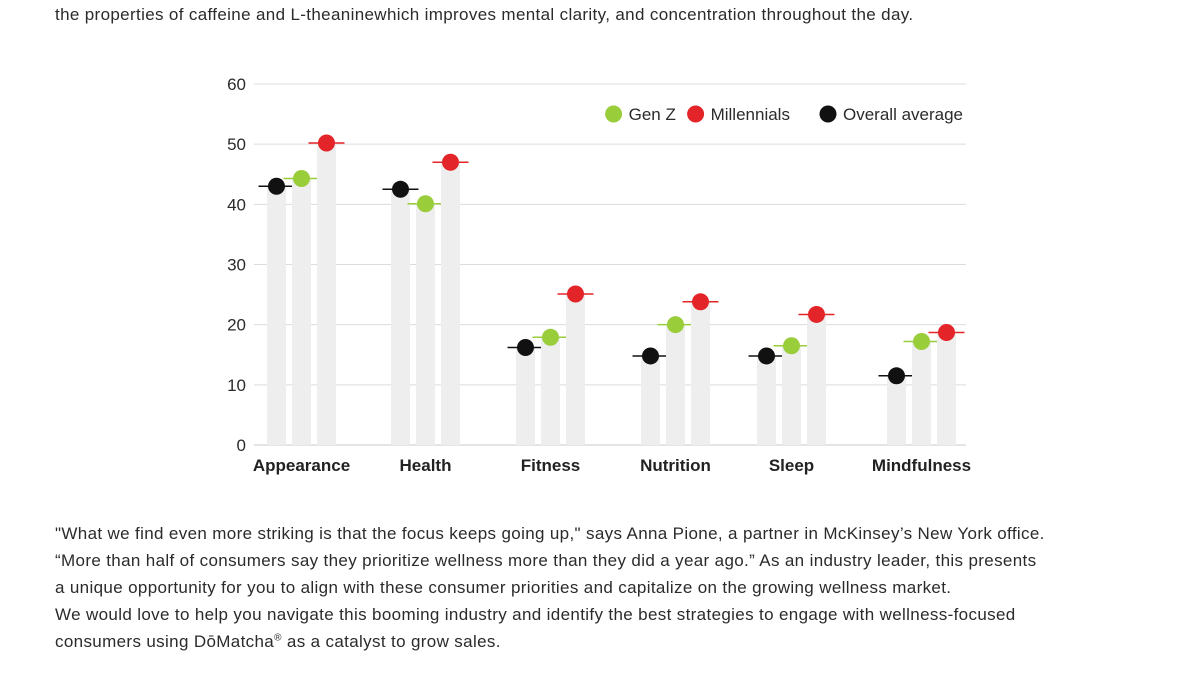 Image resolution: width=1200 pixels, height=676 pixels. I want to click on y-tick-label: 60, so click(236, 84).